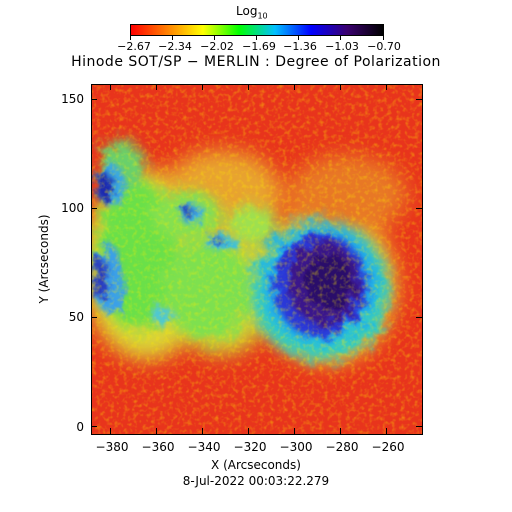 The height and width of the screenshot is (512, 512). I want to click on colorbar-tick-label: −1.69, so click(259, 46).